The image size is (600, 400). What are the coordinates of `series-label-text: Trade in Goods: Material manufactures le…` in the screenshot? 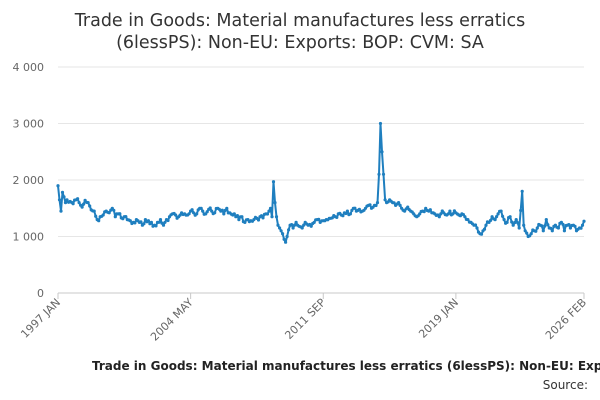 It's located at (346, 366).